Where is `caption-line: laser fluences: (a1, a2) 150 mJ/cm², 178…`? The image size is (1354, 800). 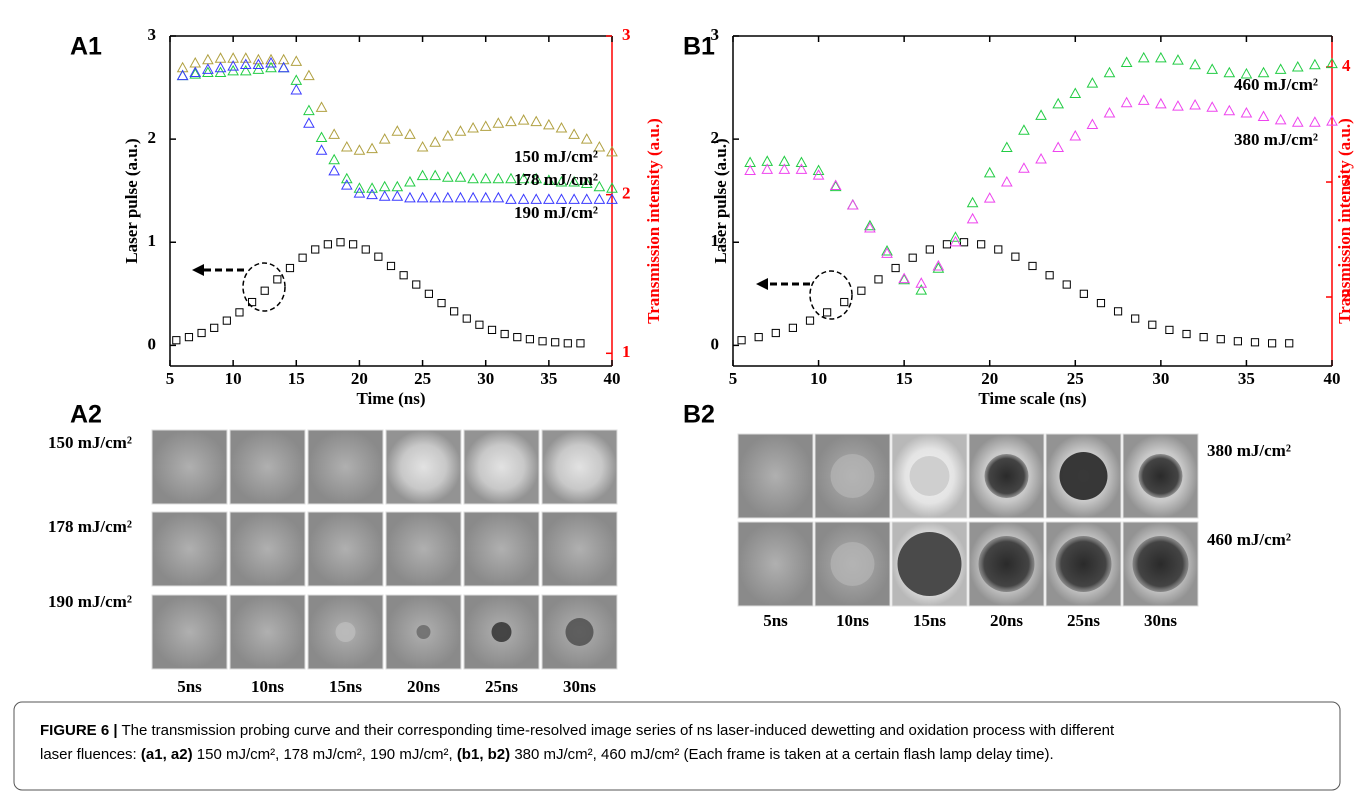
caption-line: laser fluences: (a1, a2) 150 mJ/cm², 178… is located at coordinates (547, 754).